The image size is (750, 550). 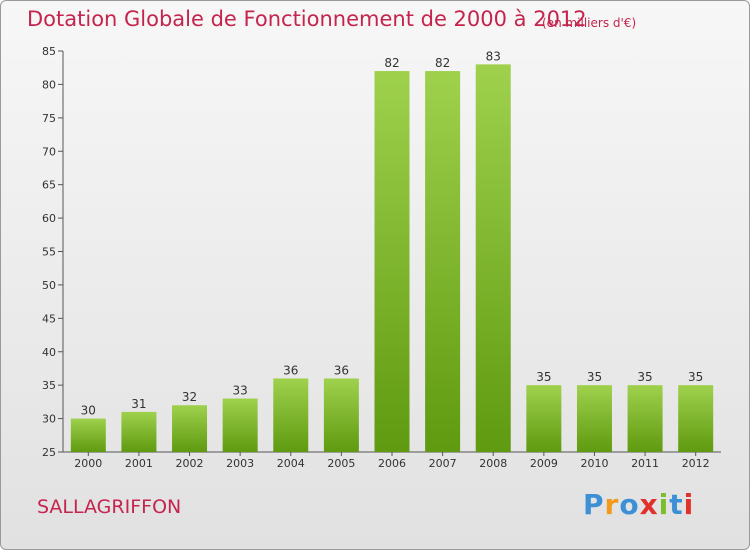 I want to click on logo-letter: x, so click(x=649, y=504).